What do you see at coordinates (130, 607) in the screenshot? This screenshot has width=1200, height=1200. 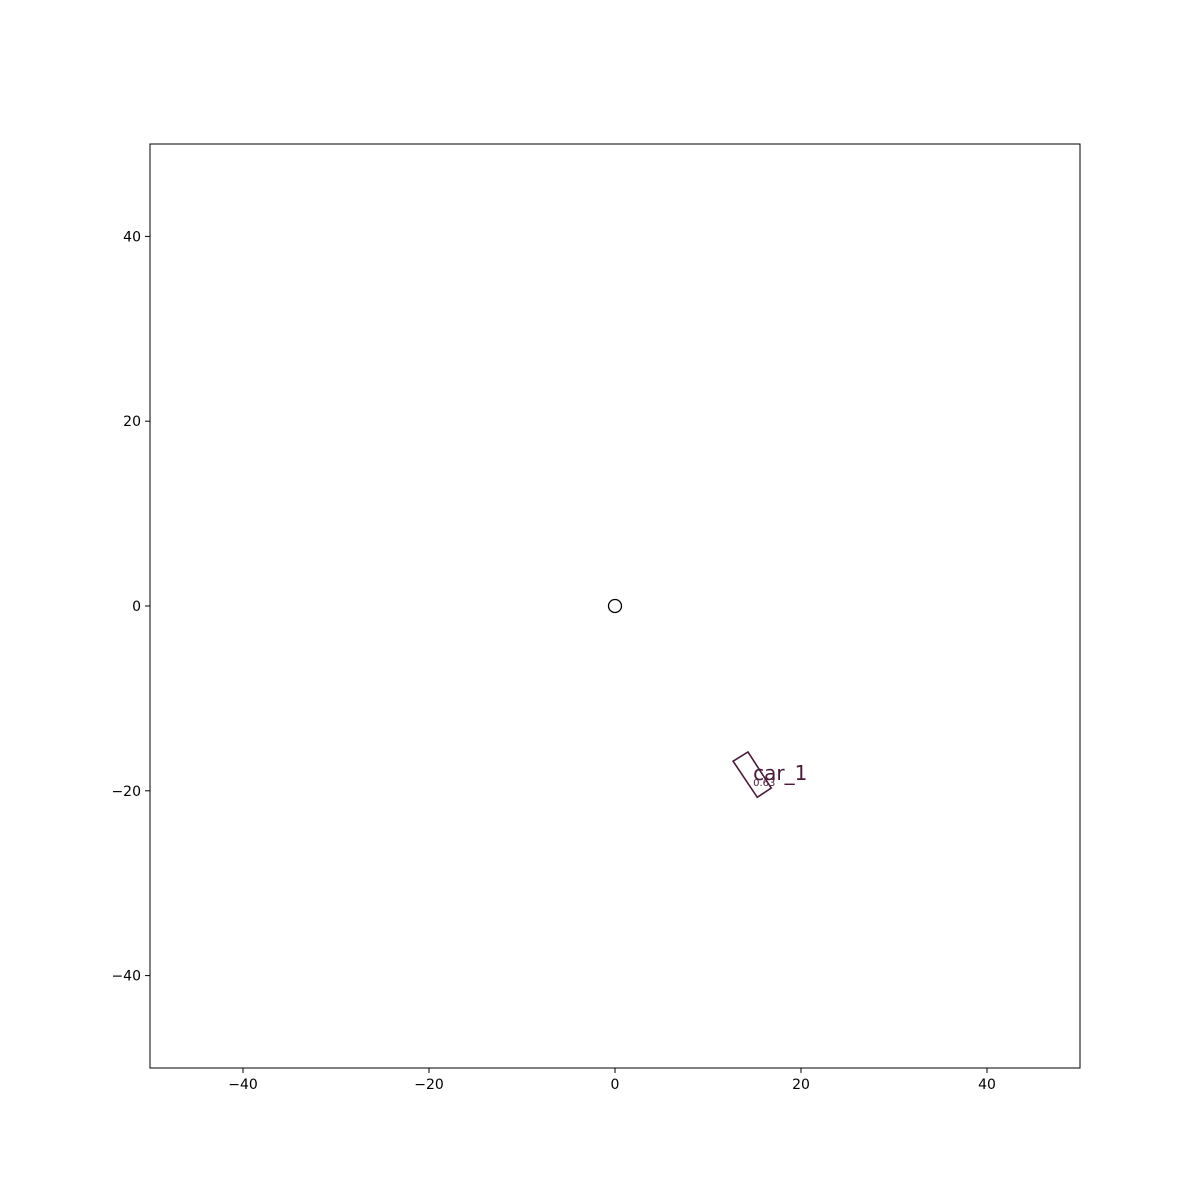 I see `y-axis: −40 20 0 −20 40` at bounding box center [130, 607].